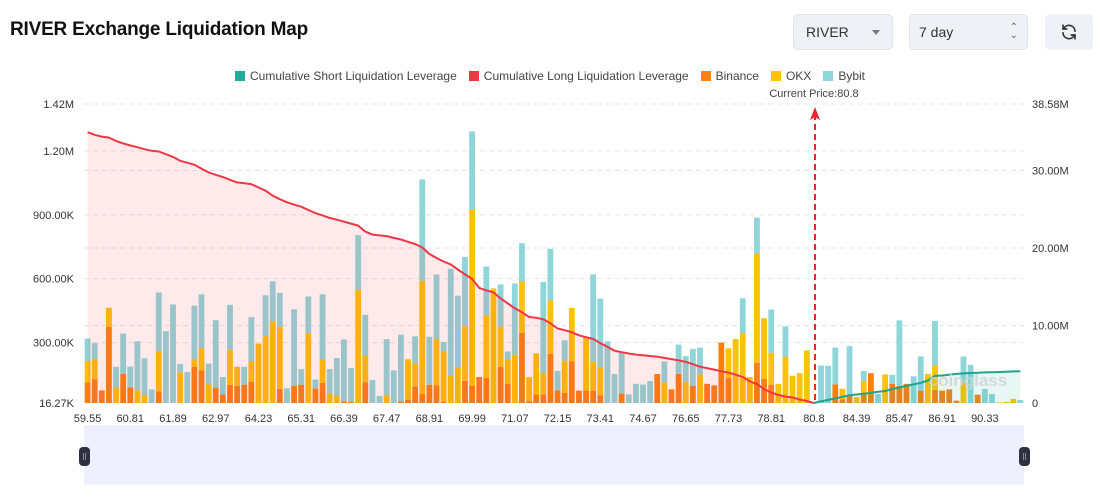 The height and width of the screenshot is (498, 1100). I want to click on legend-label: Cumulative Long Liquidation Leverage, so click(586, 76).